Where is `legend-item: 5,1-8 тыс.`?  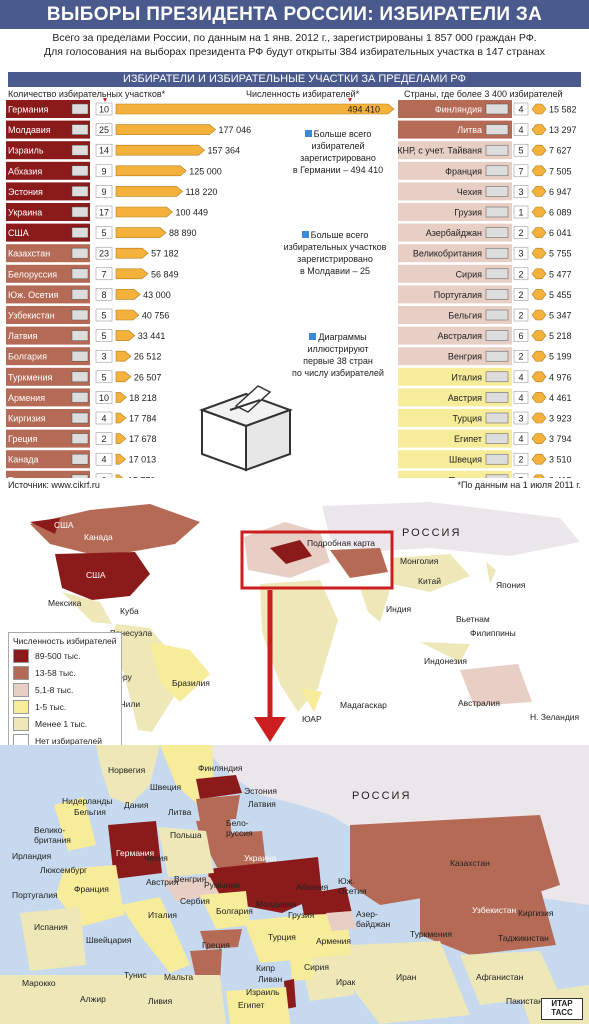
legend-item: 5,1-8 тыс. is located at coordinates (65, 690).